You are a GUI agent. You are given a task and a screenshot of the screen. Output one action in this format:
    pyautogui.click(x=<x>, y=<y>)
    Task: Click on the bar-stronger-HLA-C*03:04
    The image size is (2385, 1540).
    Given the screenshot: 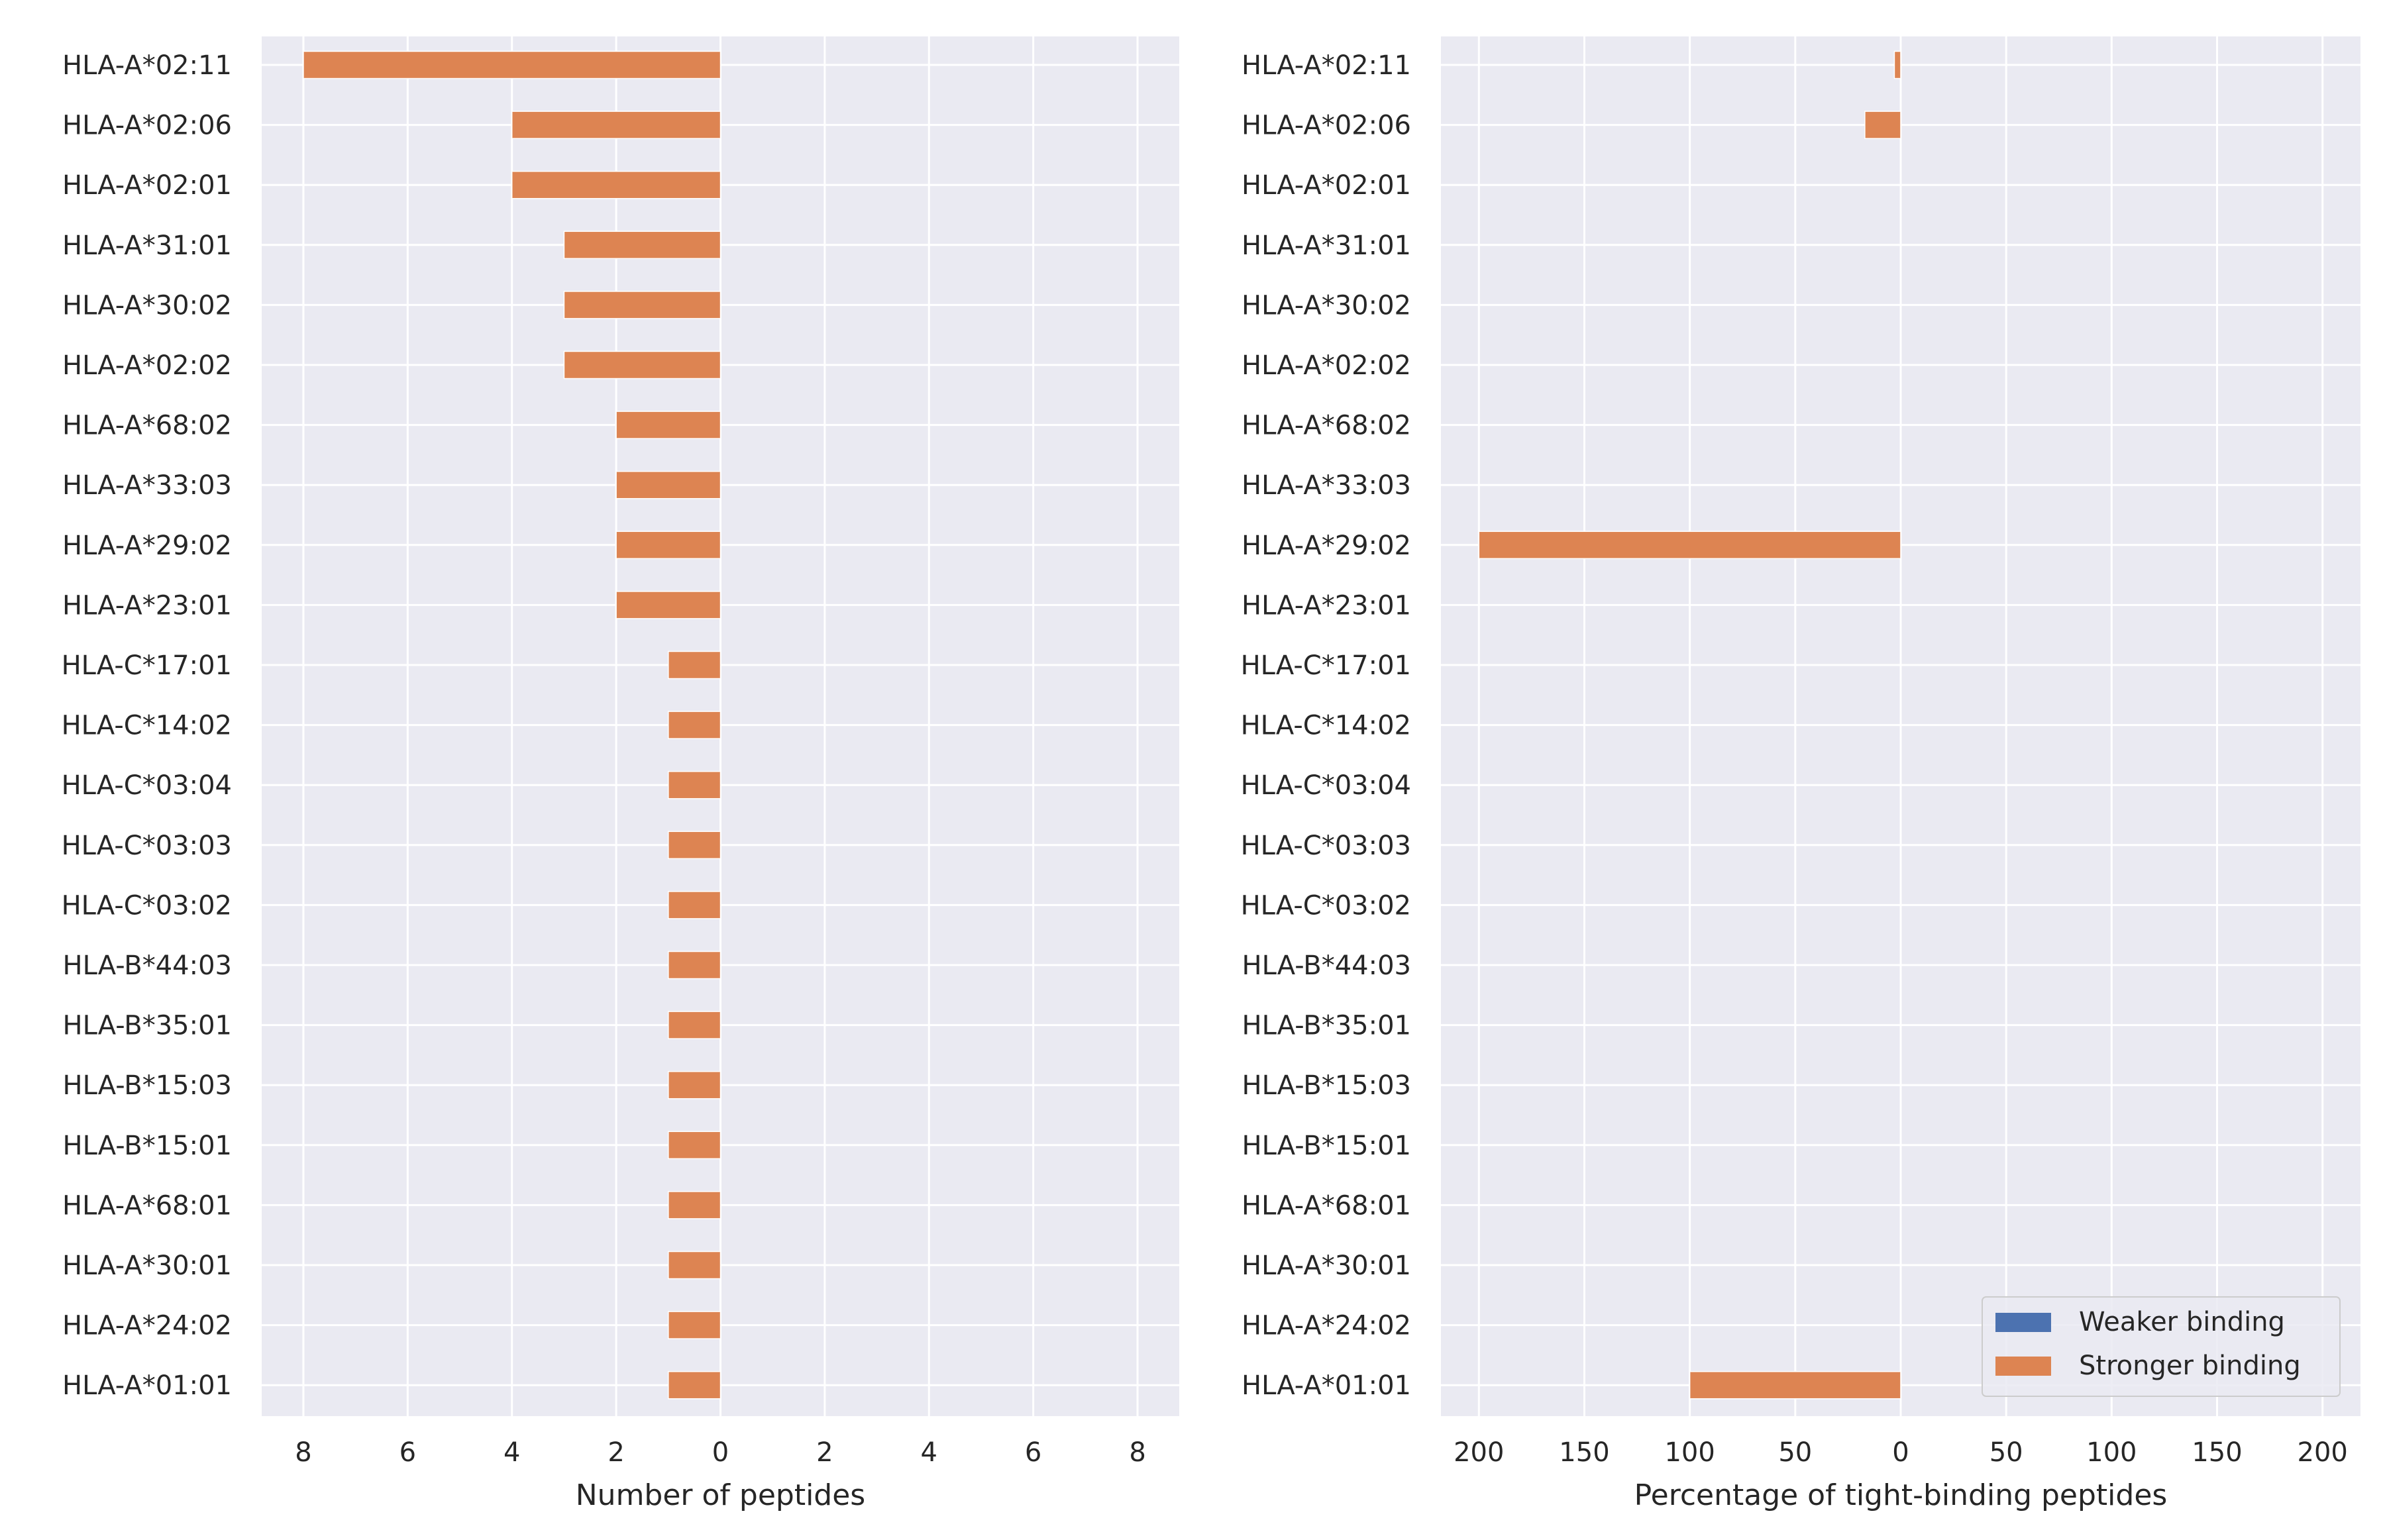 What is the action you would take?
    pyautogui.click(x=694, y=785)
    